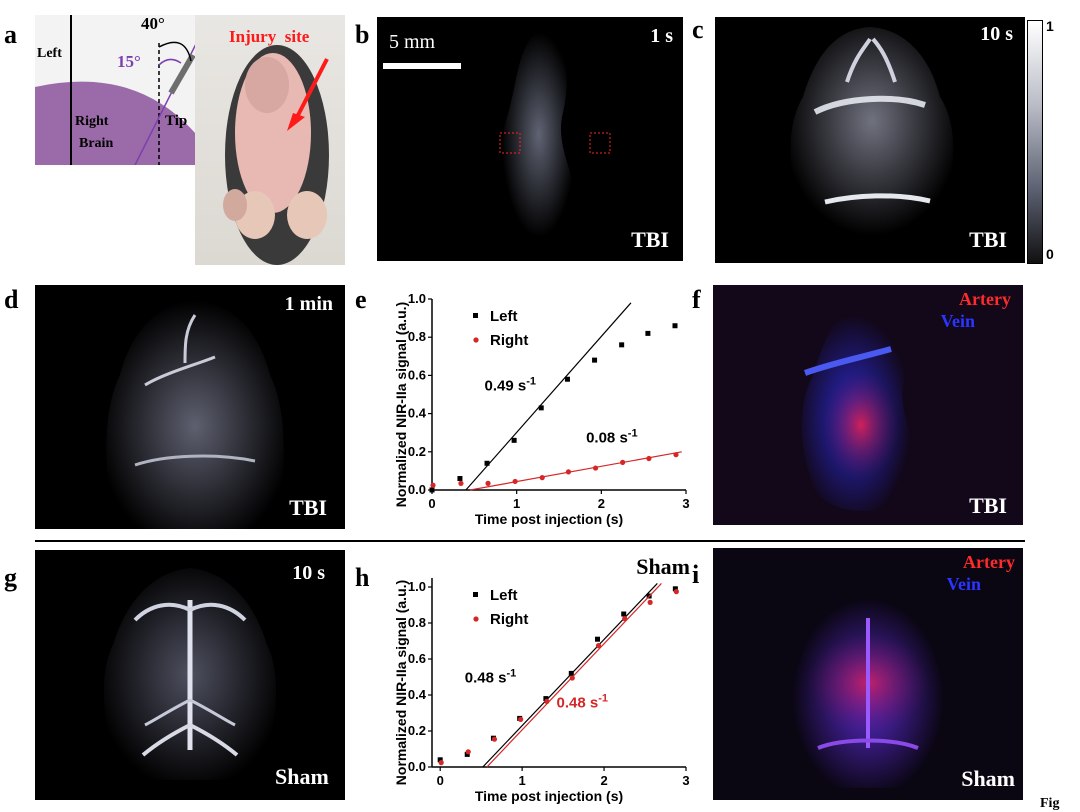  I want to click on tip-label: Tip, so click(176, 121).